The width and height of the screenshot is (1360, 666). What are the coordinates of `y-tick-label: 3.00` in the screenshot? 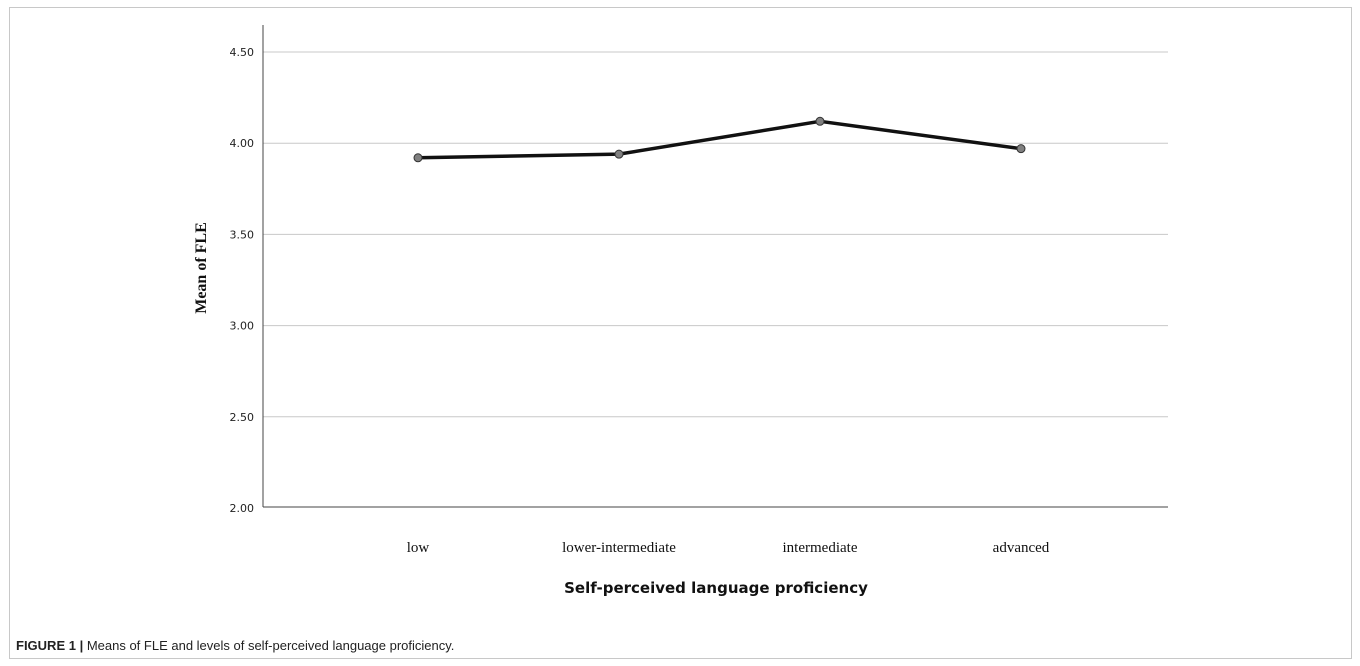 It's located at (242, 326).